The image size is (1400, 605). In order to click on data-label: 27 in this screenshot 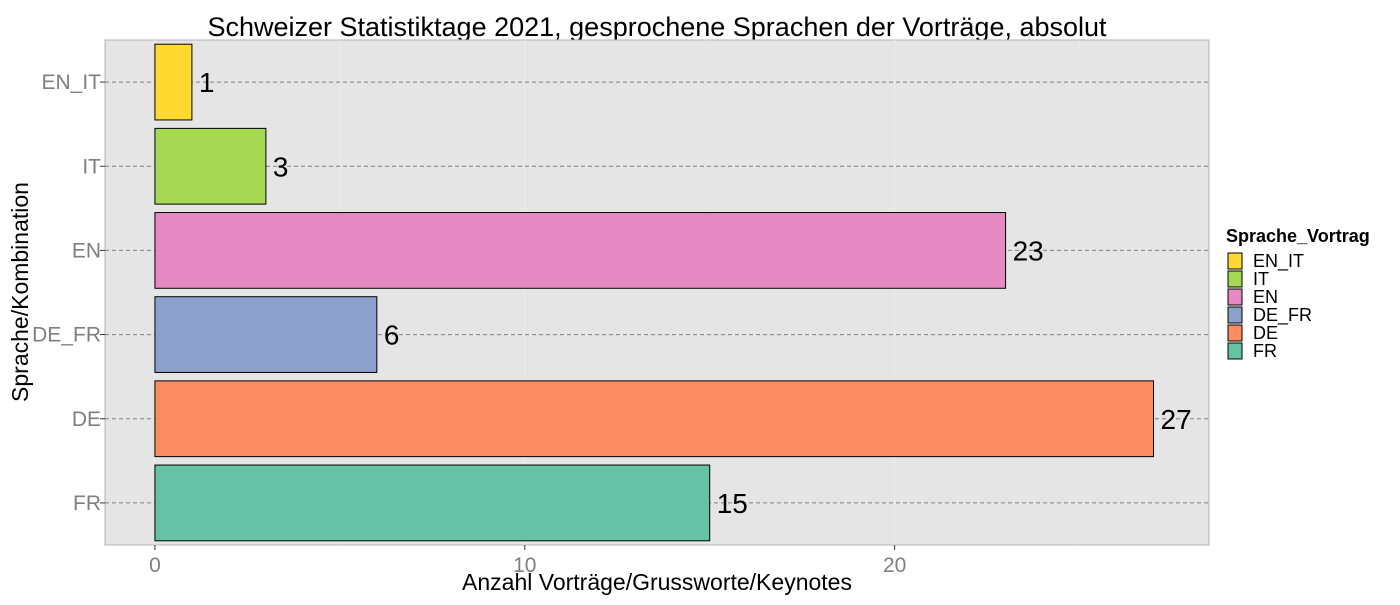, I will do `click(1176, 419)`.